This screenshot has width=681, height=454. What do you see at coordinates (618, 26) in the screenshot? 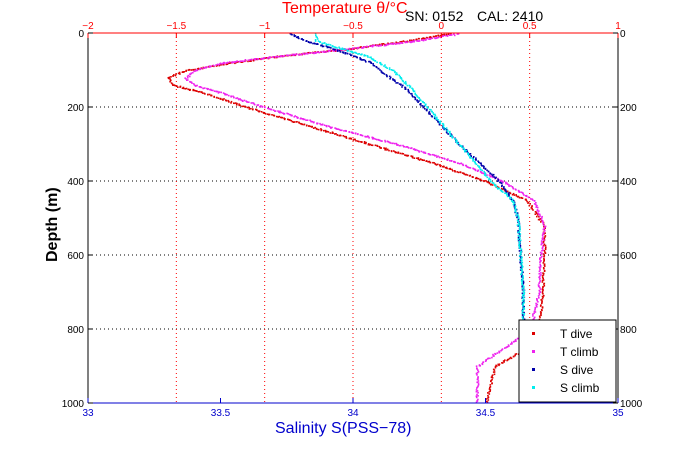
I see `x2-tick-label: 1` at bounding box center [618, 26].